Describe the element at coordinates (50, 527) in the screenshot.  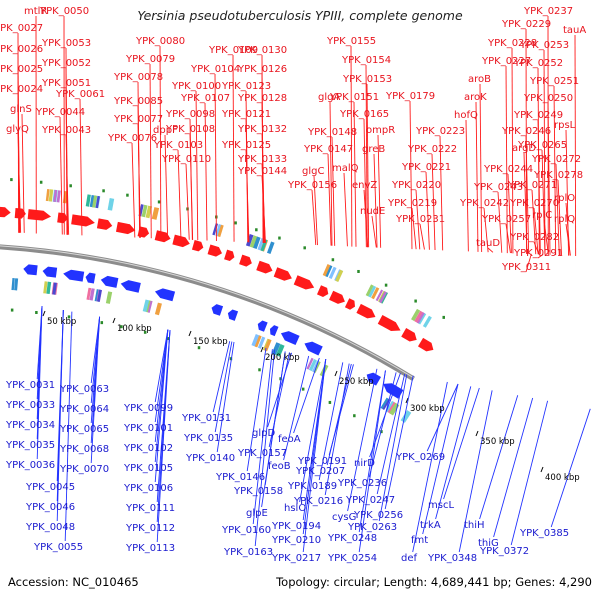
I see `bottom-gene-label: YPK_0048` at that location.